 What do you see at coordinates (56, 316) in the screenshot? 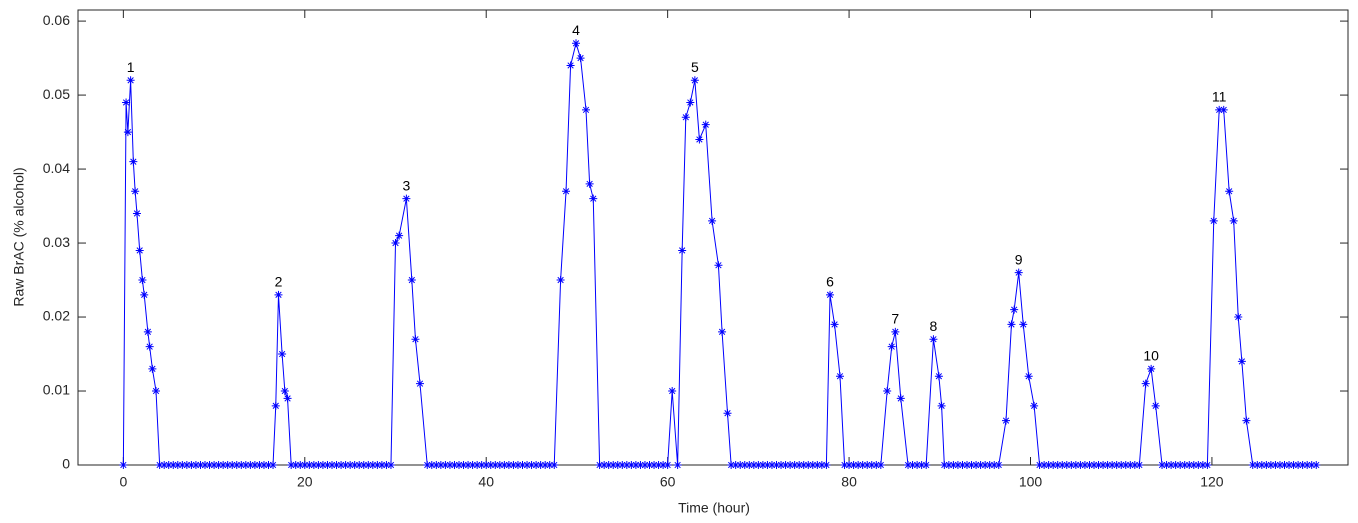
I see `y-tick-label: 0.02` at bounding box center [56, 316].